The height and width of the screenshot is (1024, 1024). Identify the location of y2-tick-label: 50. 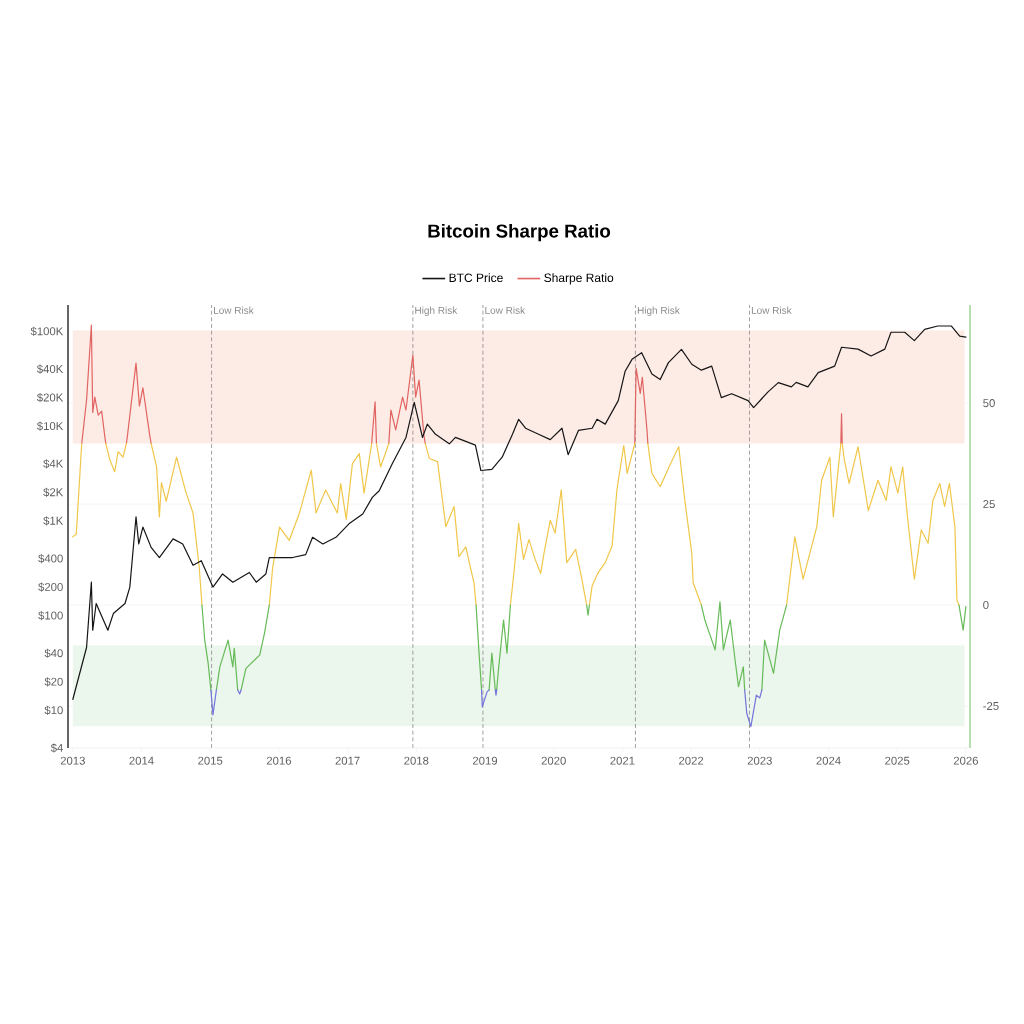
(989, 403).